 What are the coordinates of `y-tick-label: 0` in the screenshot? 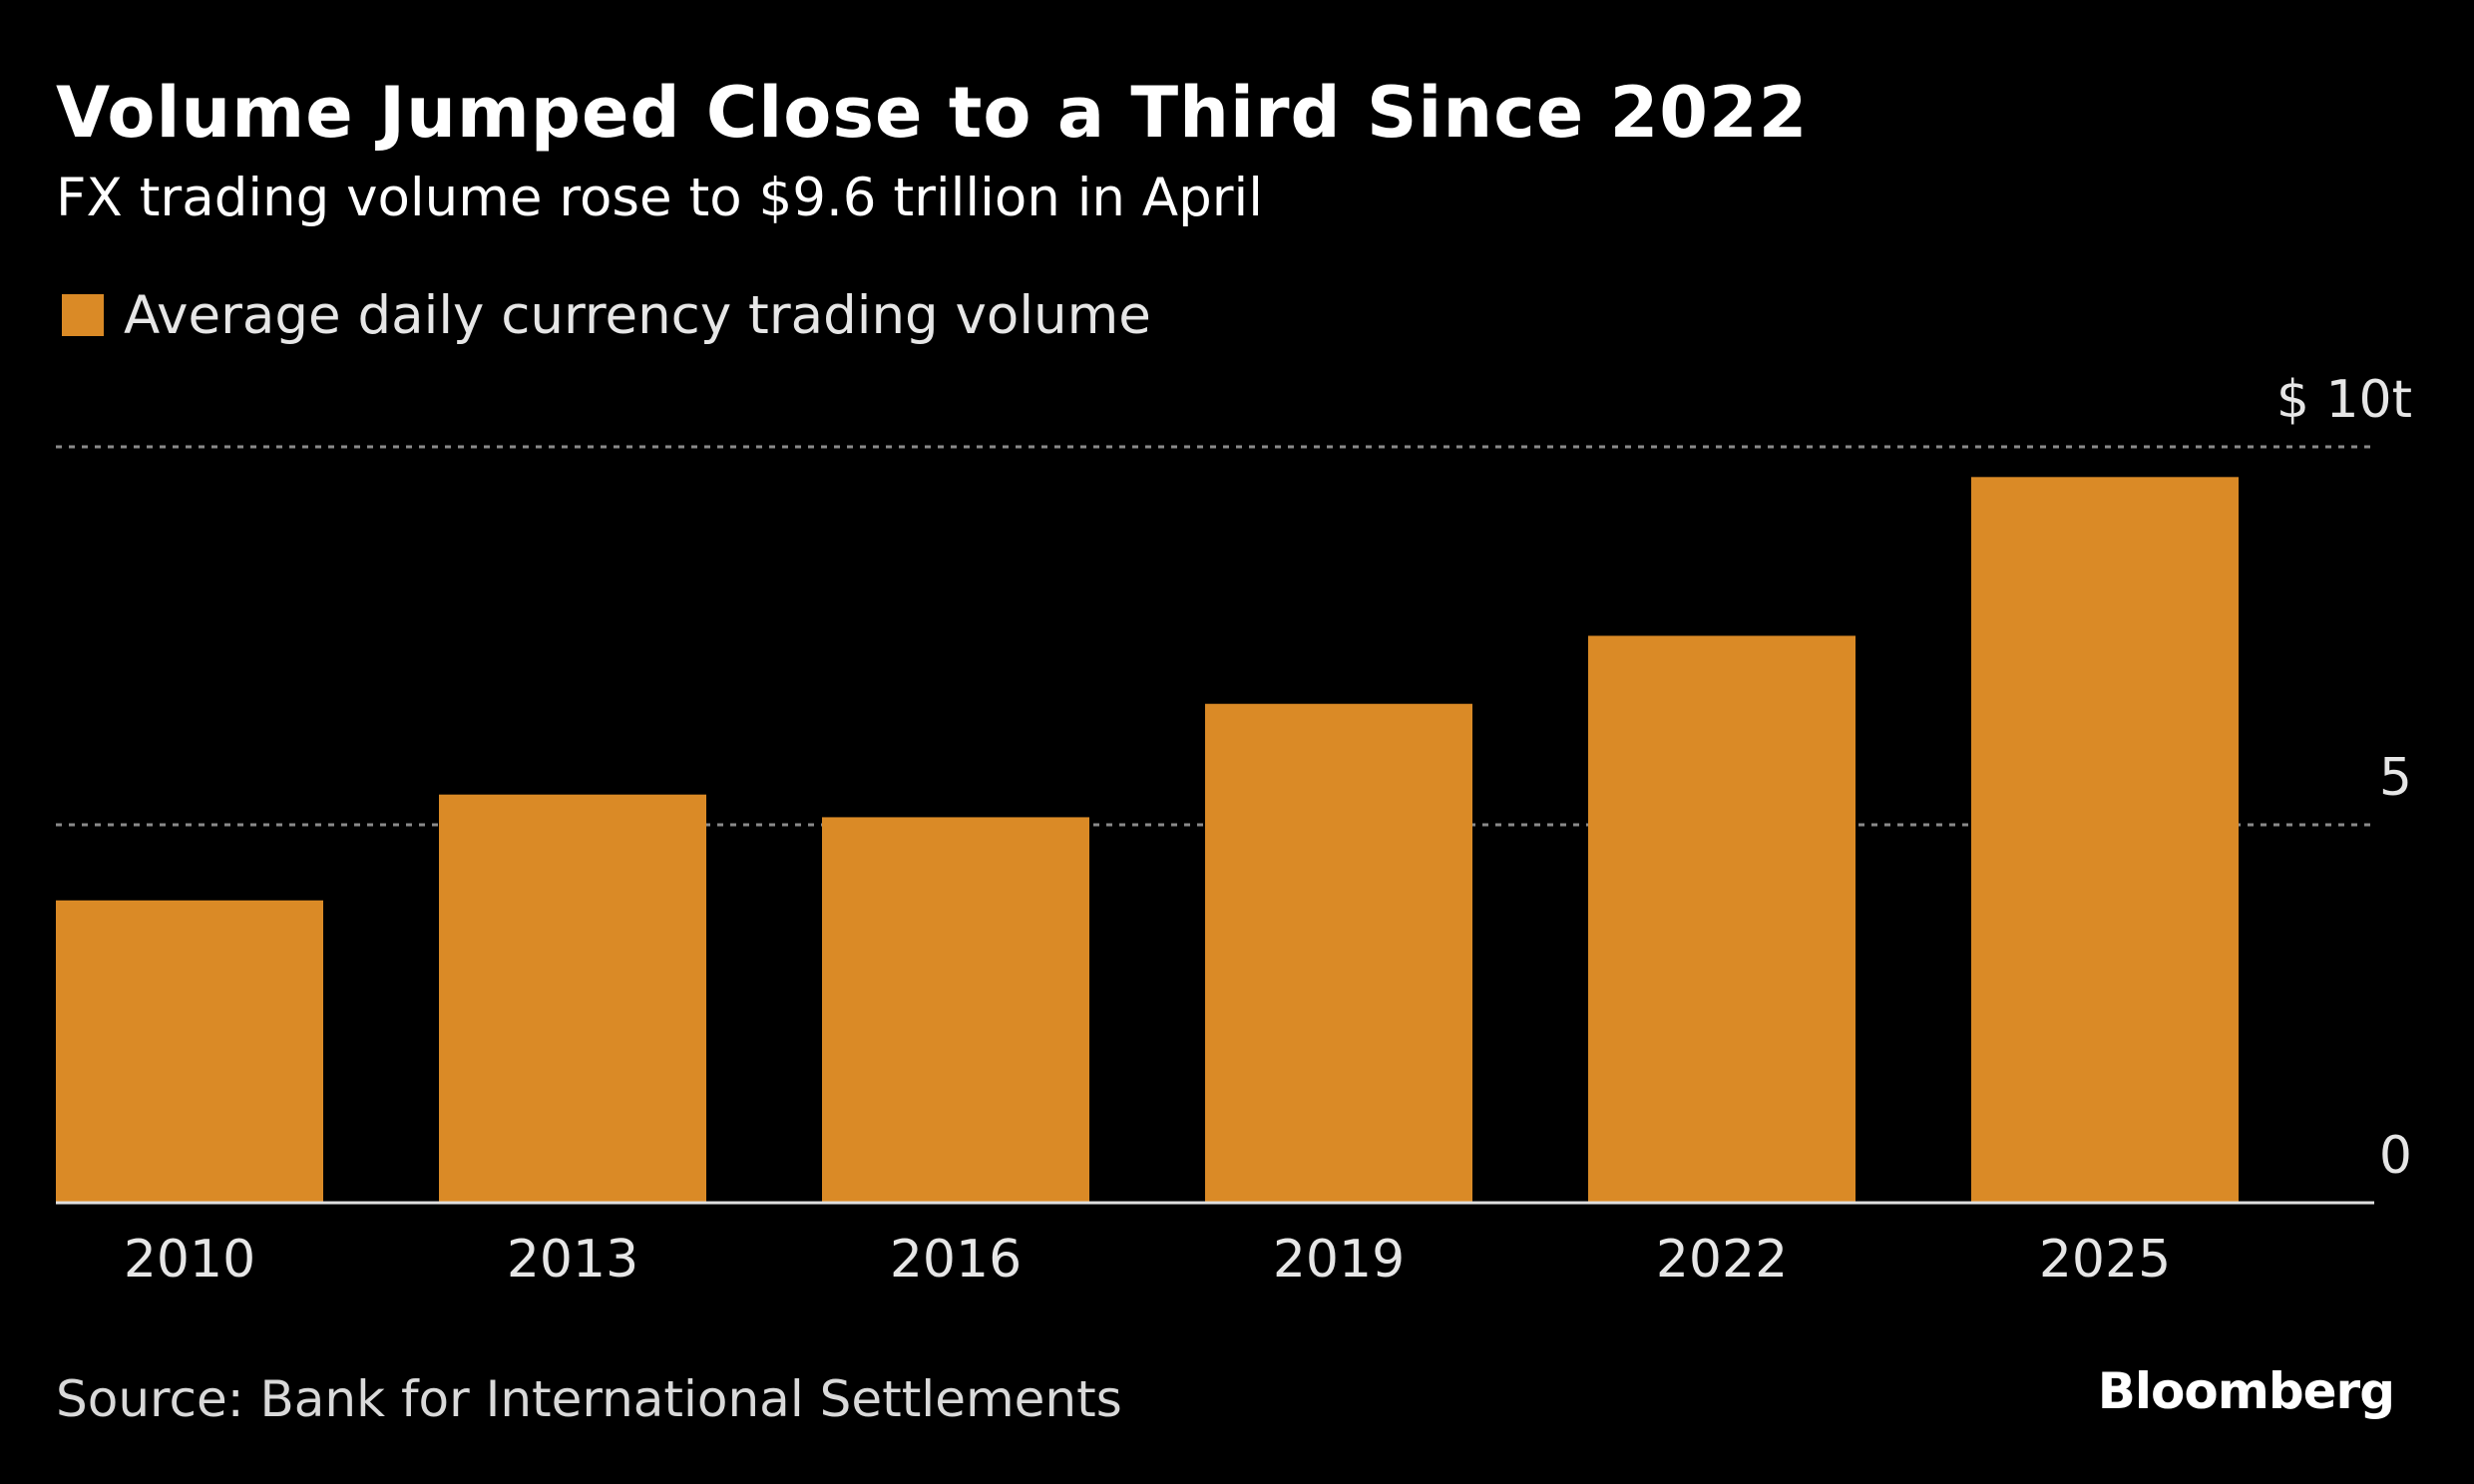 It's located at (2395, 1156).